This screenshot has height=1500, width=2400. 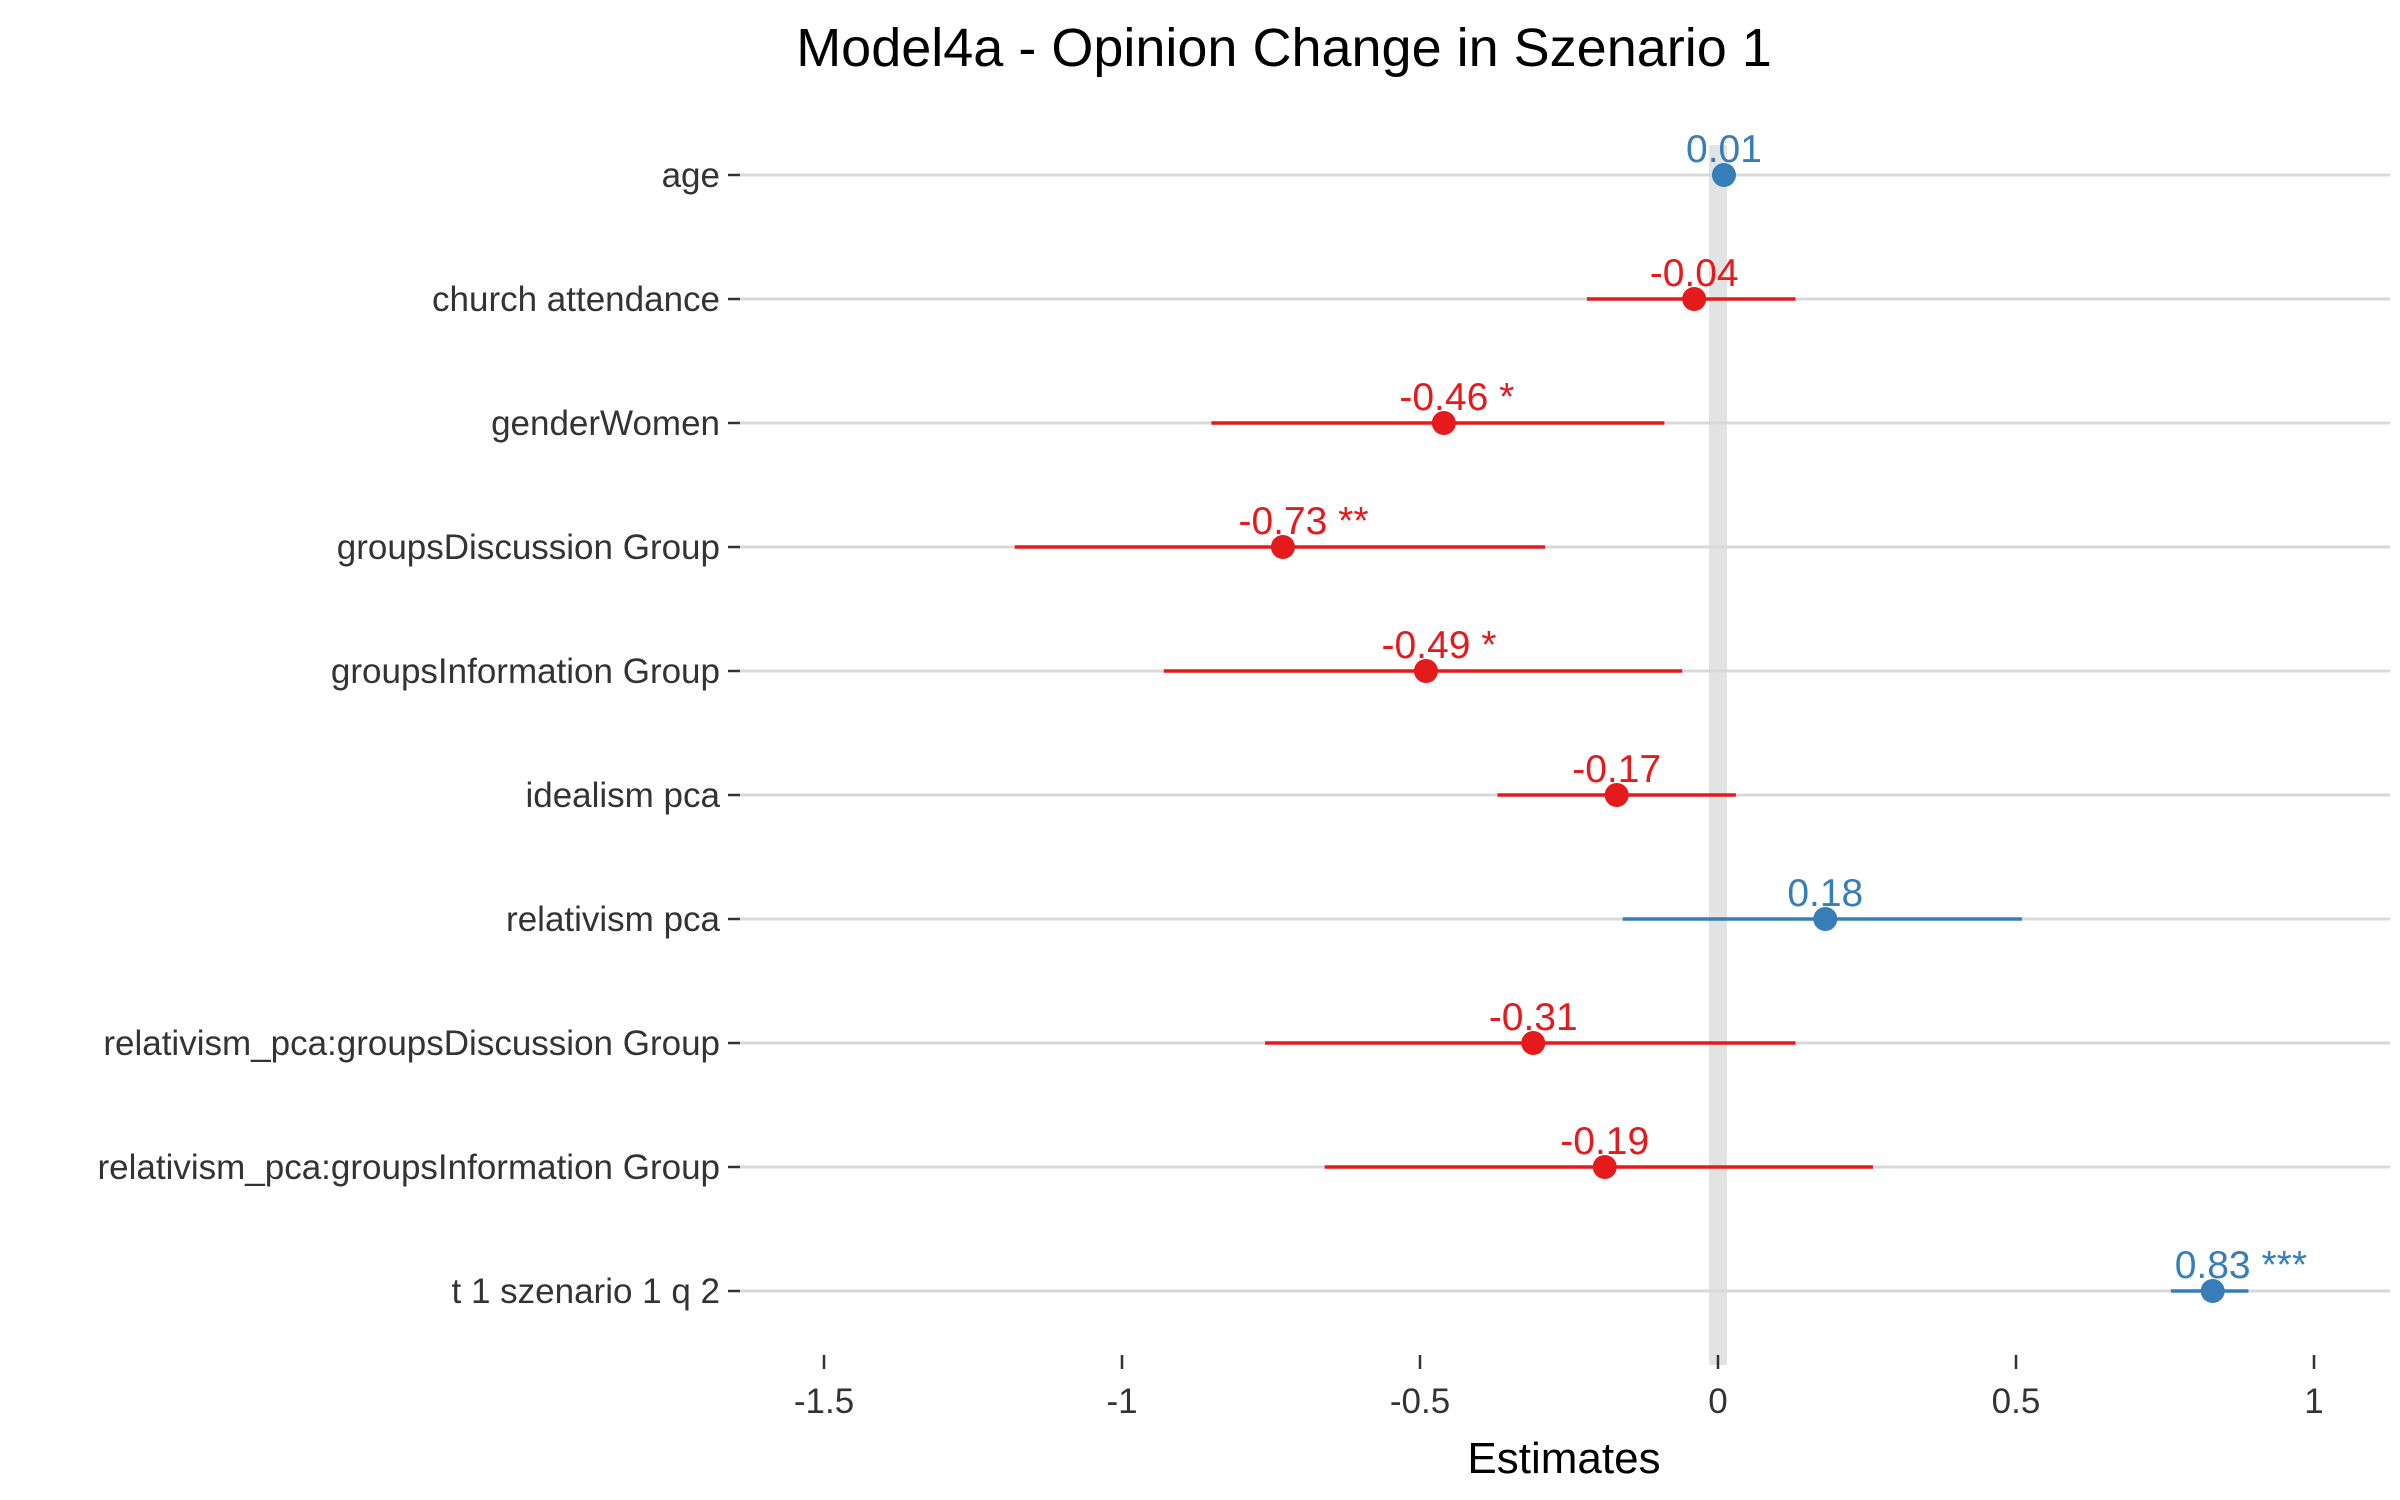 I want to click on estimate-label: -0.17, so click(x=1616, y=769).